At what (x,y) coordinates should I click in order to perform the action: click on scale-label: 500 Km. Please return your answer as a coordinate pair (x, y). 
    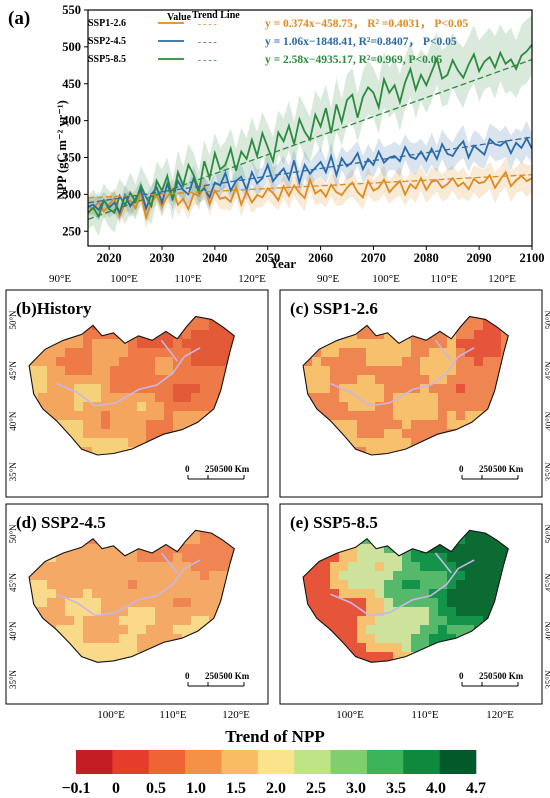
    Looking at the image, I should click on (508, 469).